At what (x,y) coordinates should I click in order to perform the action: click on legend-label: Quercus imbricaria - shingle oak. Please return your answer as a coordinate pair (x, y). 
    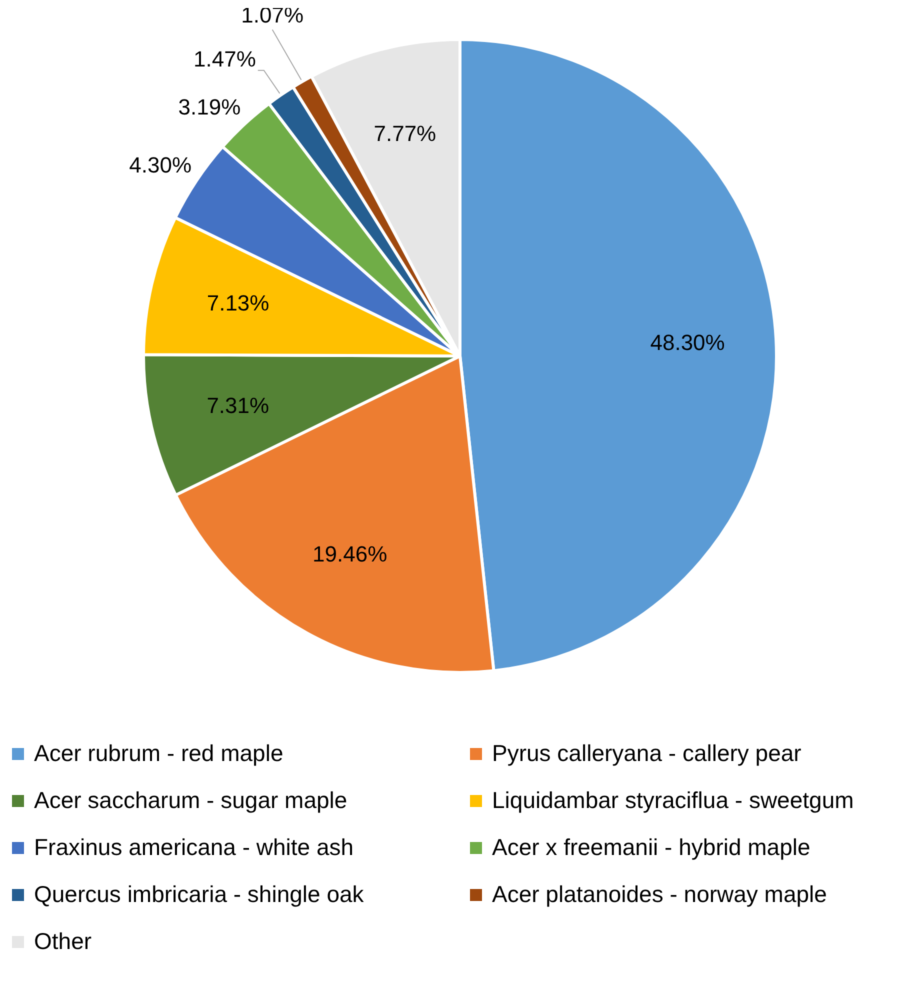
    Looking at the image, I should click on (199, 894).